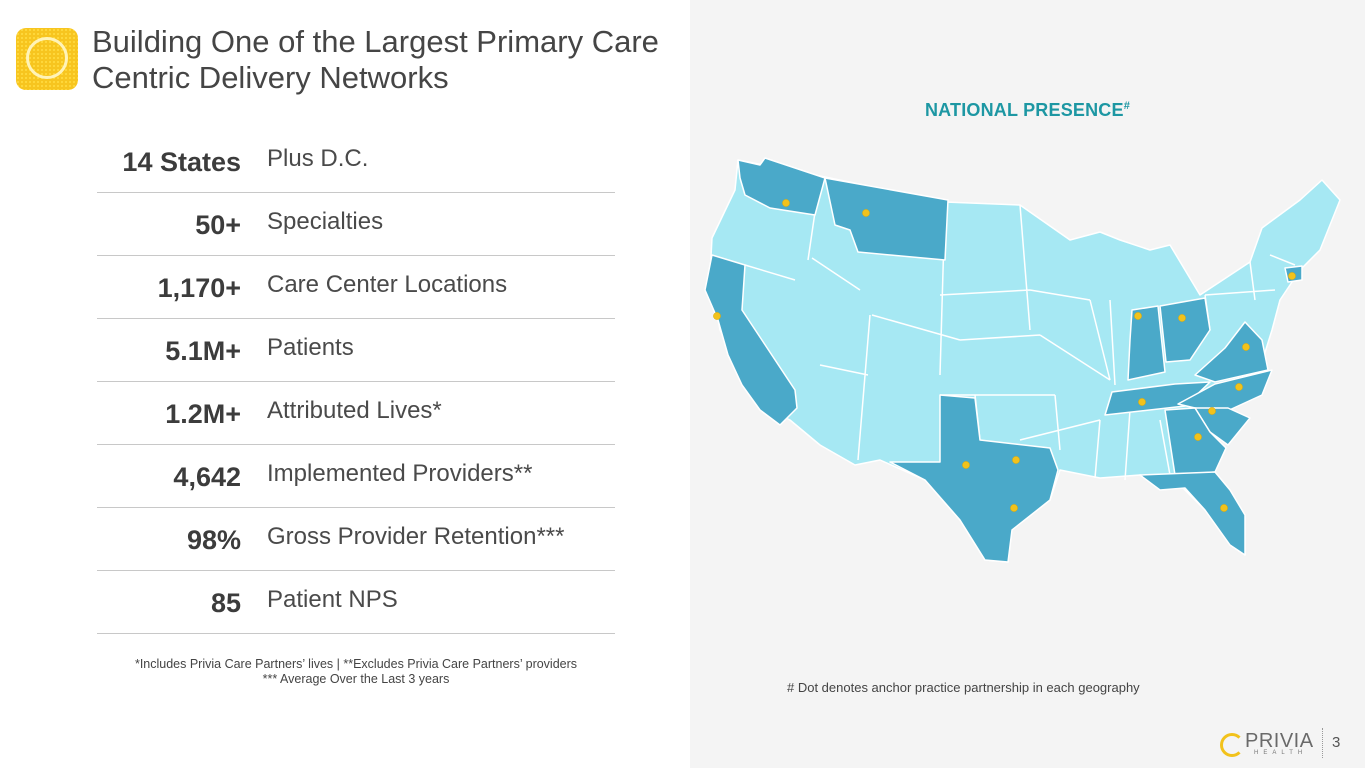 The image size is (1365, 768). I want to click on stat-number: 1.2M+, so click(203, 413).